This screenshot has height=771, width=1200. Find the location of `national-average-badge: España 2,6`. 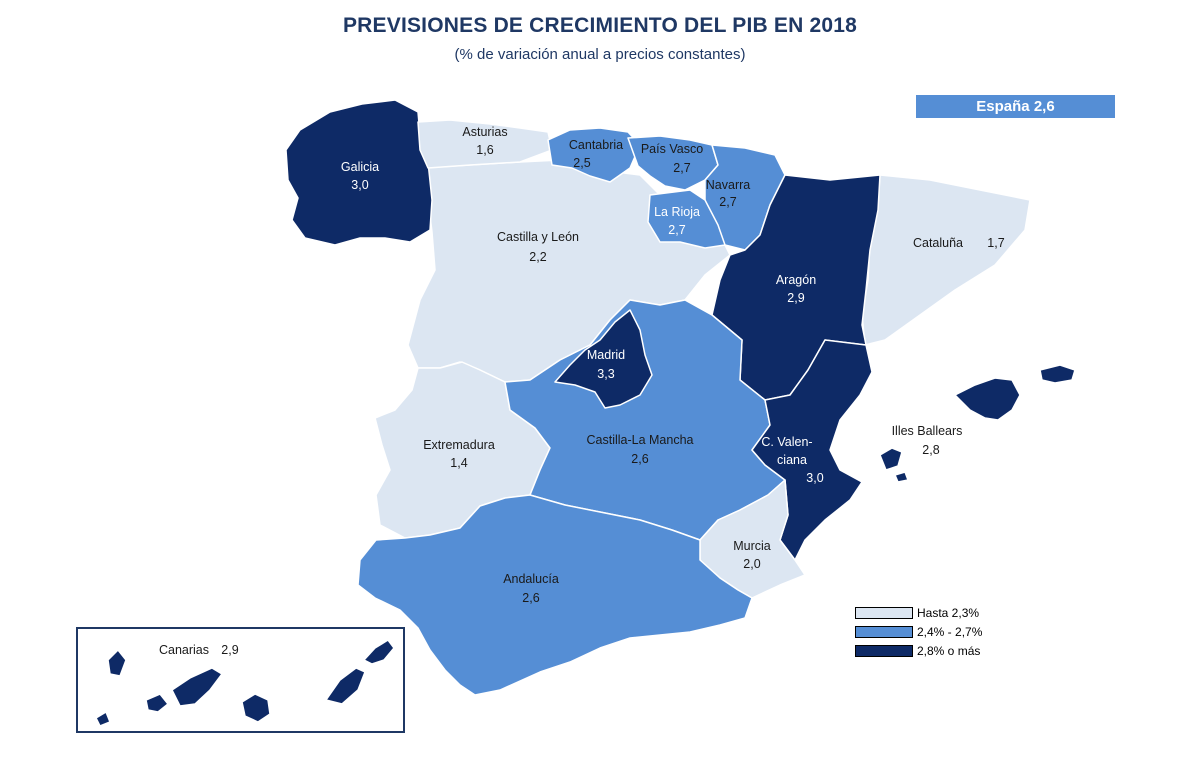

national-average-badge: España 2,6 is located at coordinates (1015, 106).